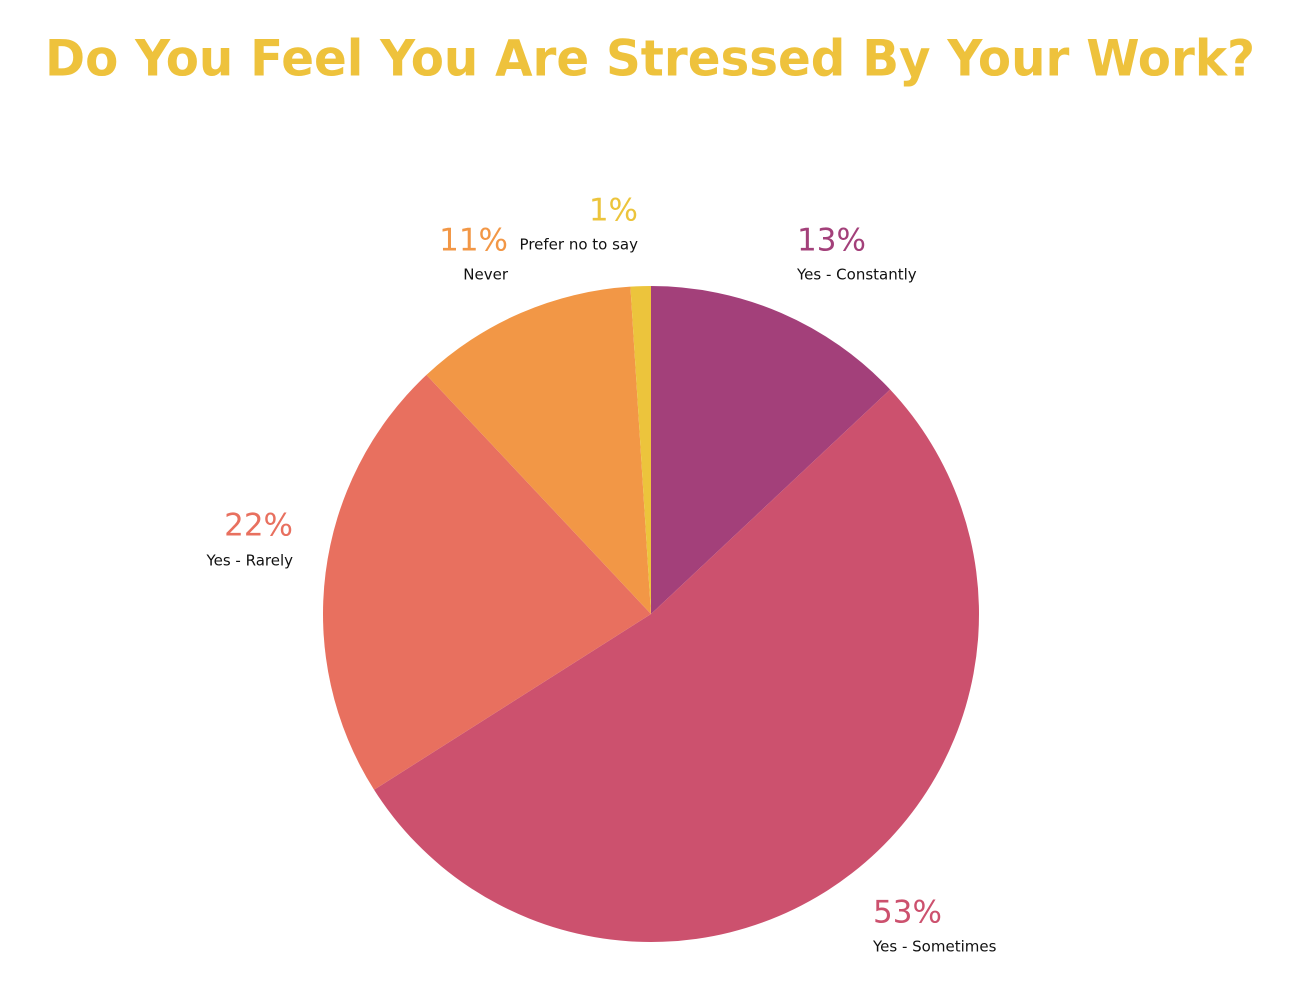 This screenshot has height=1004, width=1300. Describe the element at coordinates (934, 947) in the screenshot. I see `category-label: Yes - Sometimes` at that location.